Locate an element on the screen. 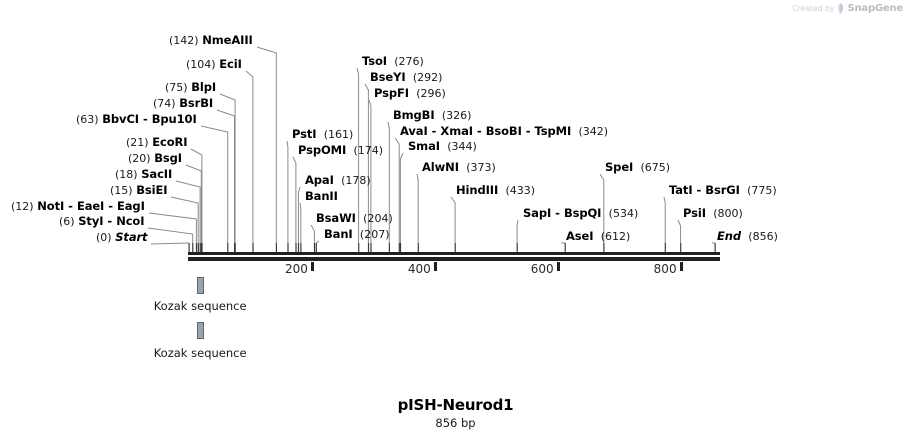 The image size is (911, 435). enzyme-name: BlpI is located at coordinates (204, 87).